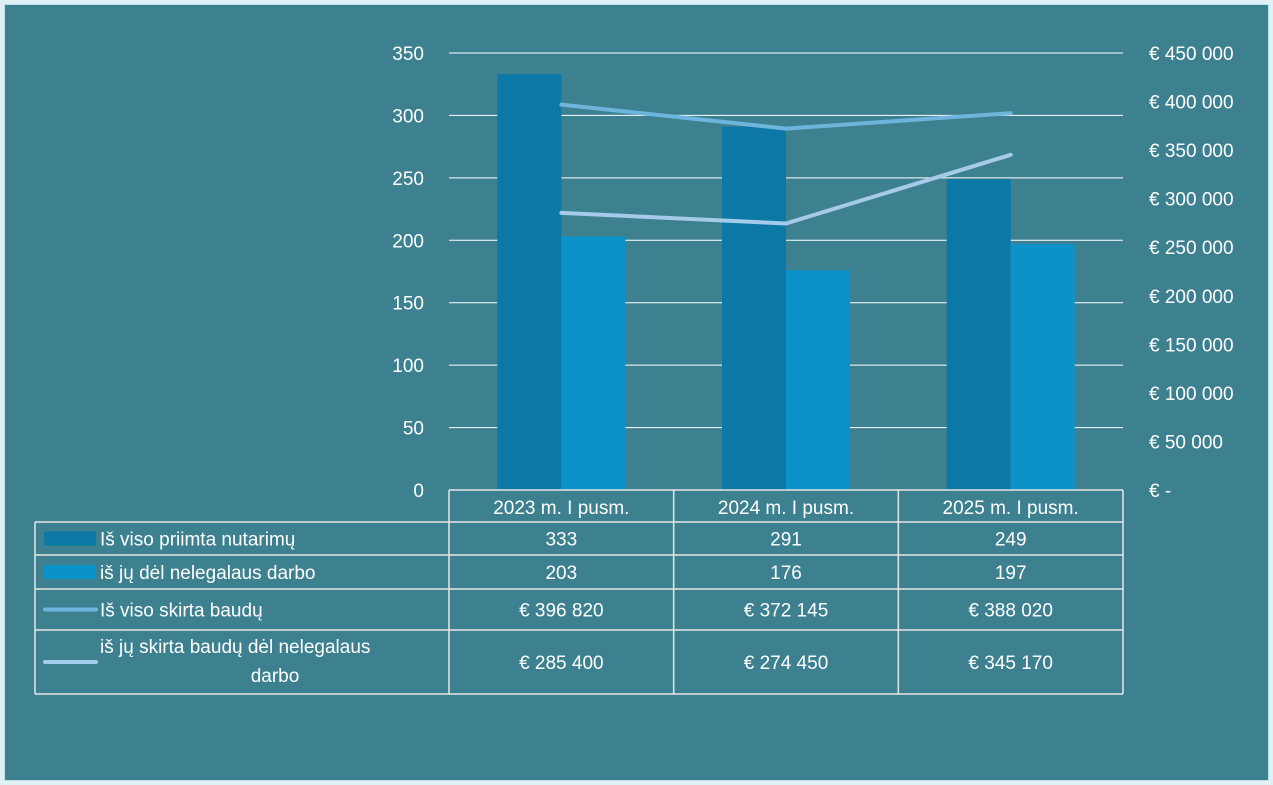 This screenshot has height=785, width=1273. I want to click on data-label: 249, so click(1011, 540).